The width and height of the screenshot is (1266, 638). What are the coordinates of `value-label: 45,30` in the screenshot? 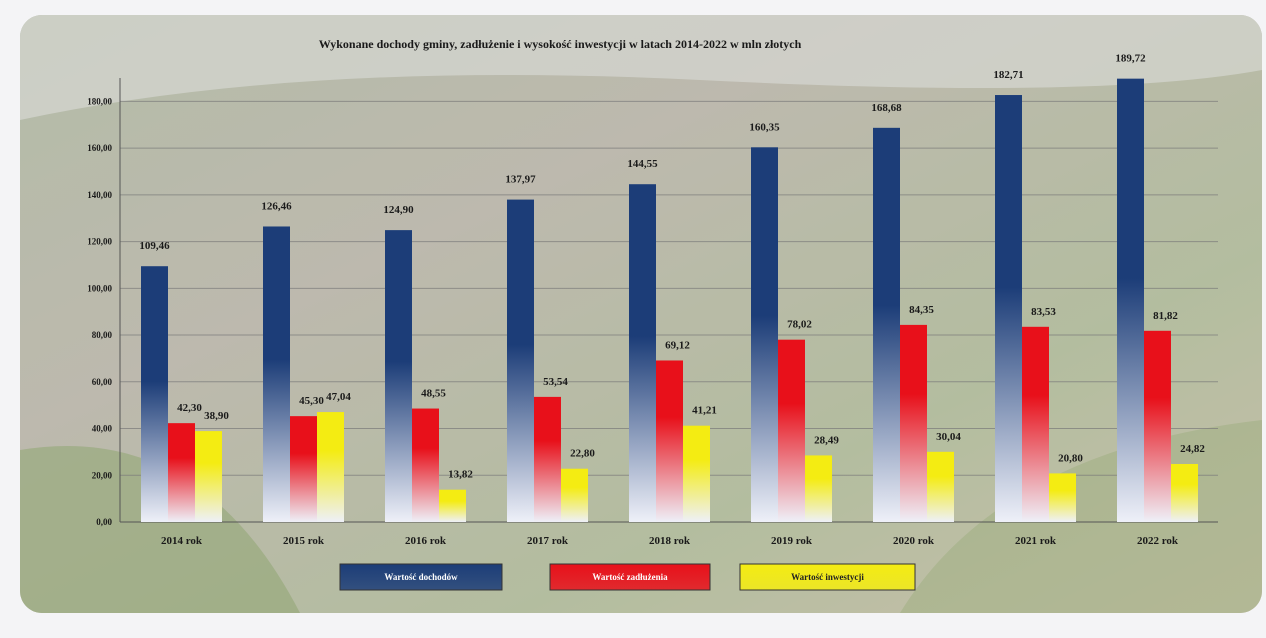 It's located at (311, 401).